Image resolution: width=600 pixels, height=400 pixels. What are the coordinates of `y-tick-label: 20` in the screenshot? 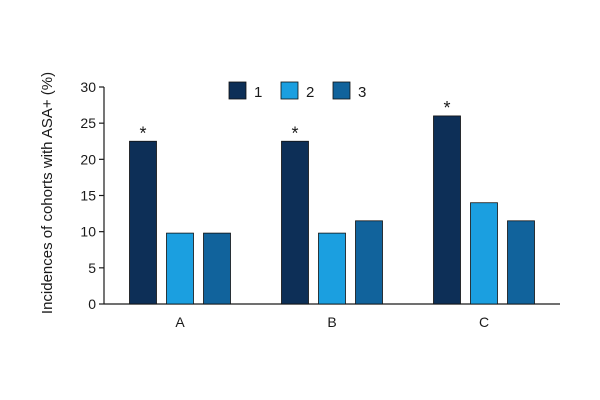 It's located at (88, 159).